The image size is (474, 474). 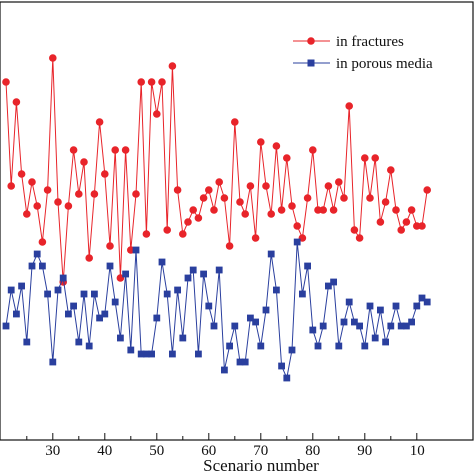 What do you see at coordinates (311, 41) in the screenshot?
I see `legend-marker-fractures` at bounding box center [311, 41].